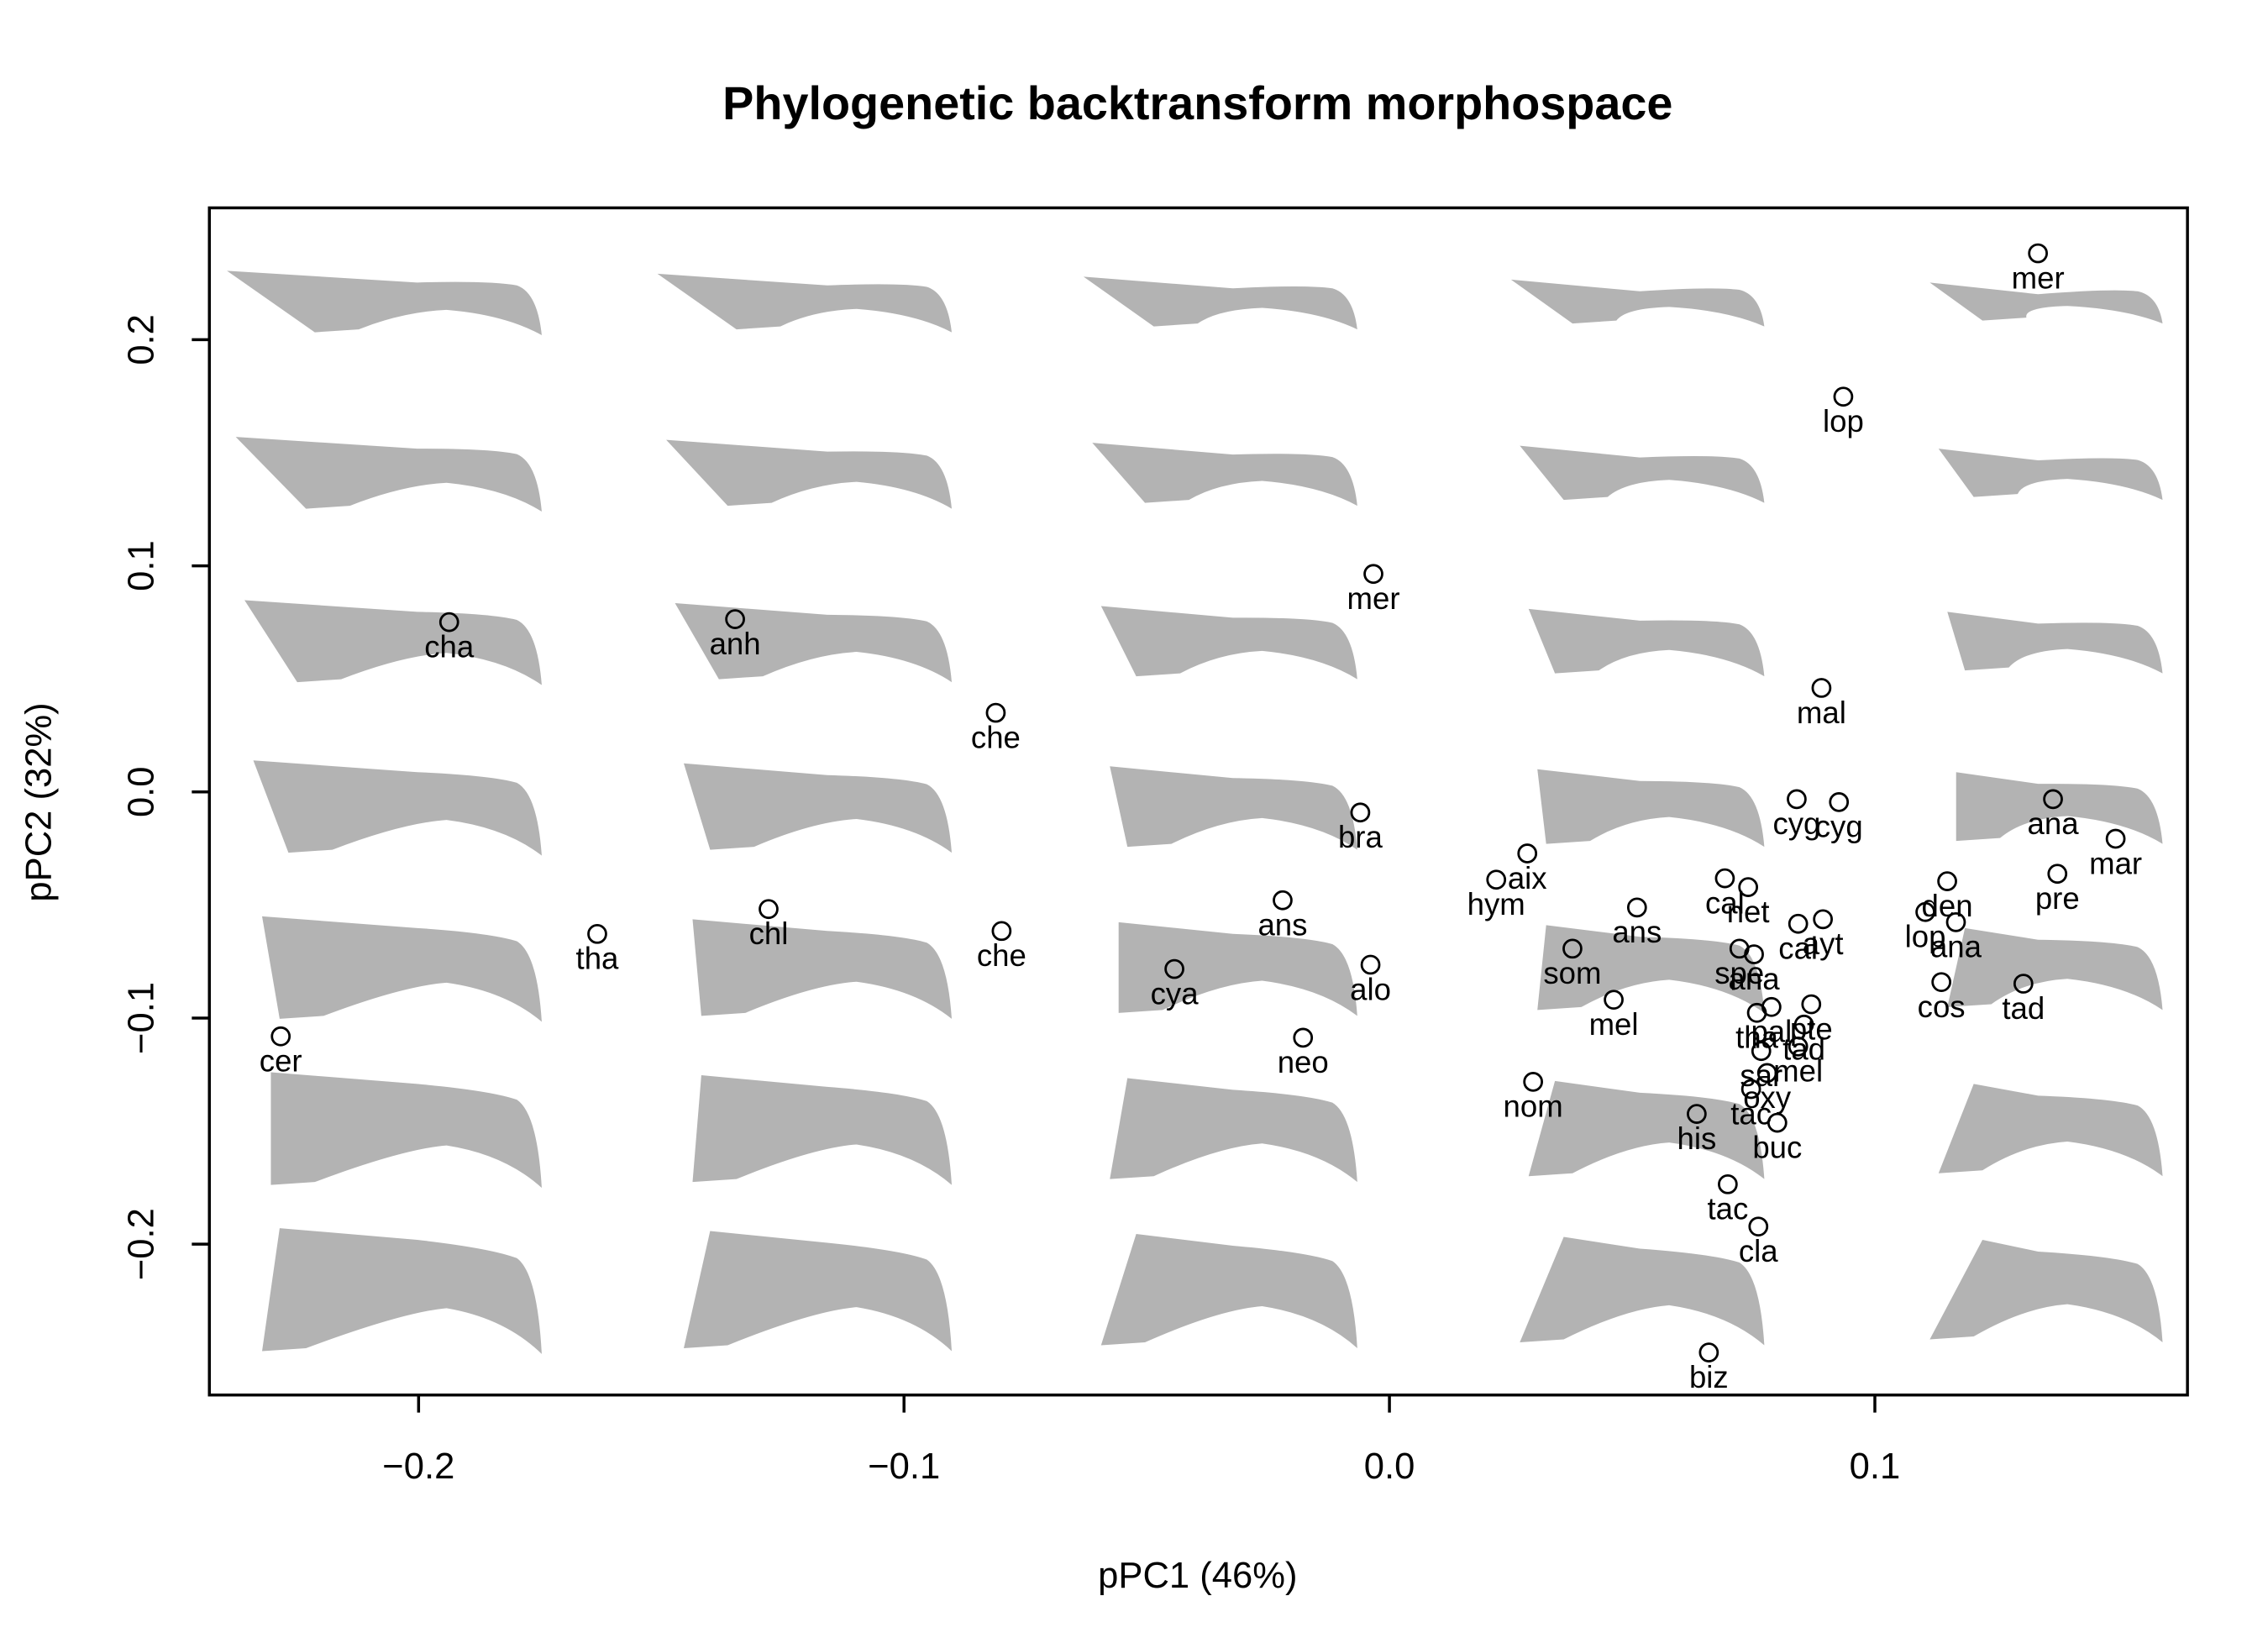  I want to click on point-label: pre, so click(2057, 898).